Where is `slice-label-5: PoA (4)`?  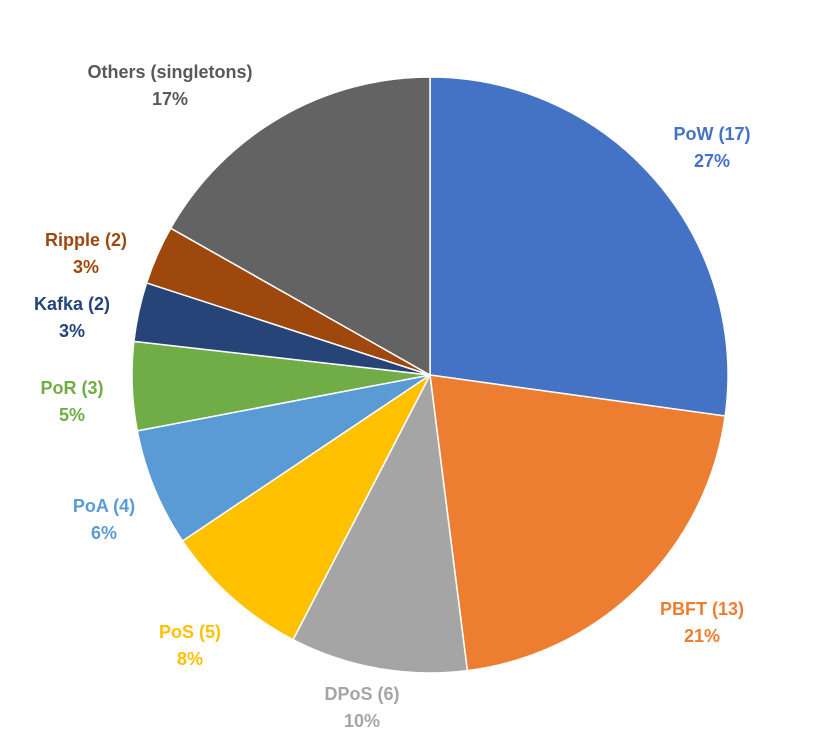 slice-label-5: PoA (4) is located at coordinates (104, 506).